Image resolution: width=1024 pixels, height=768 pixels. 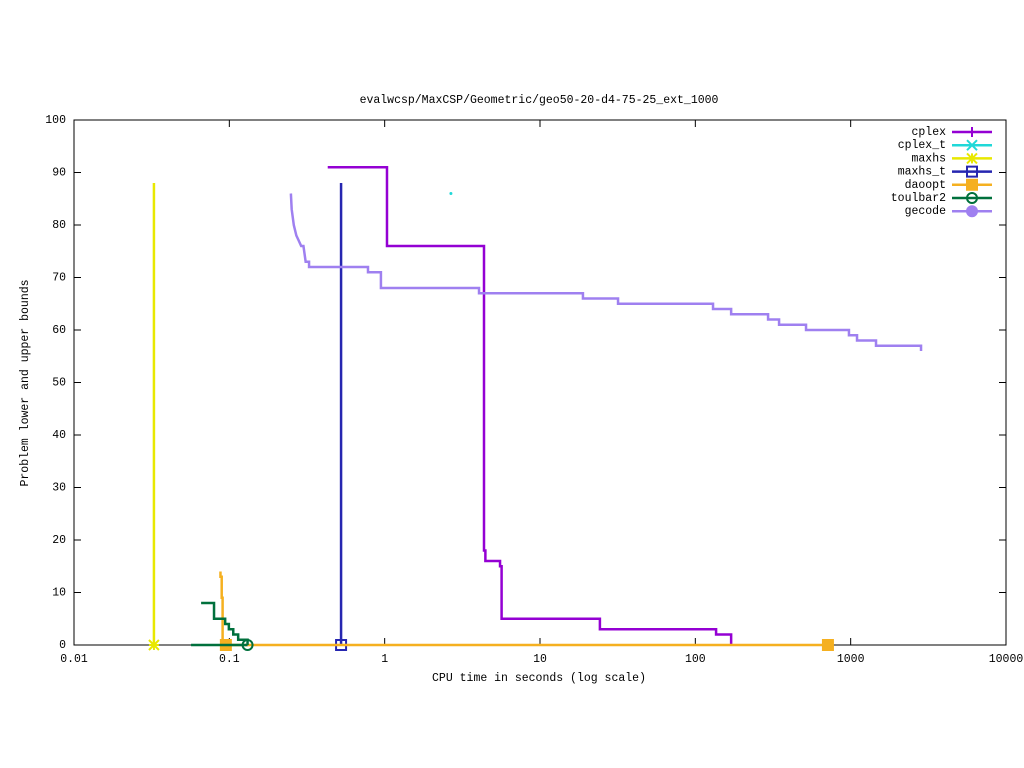 I want to click on legend-label: gecode, so click(x=926, y=211).